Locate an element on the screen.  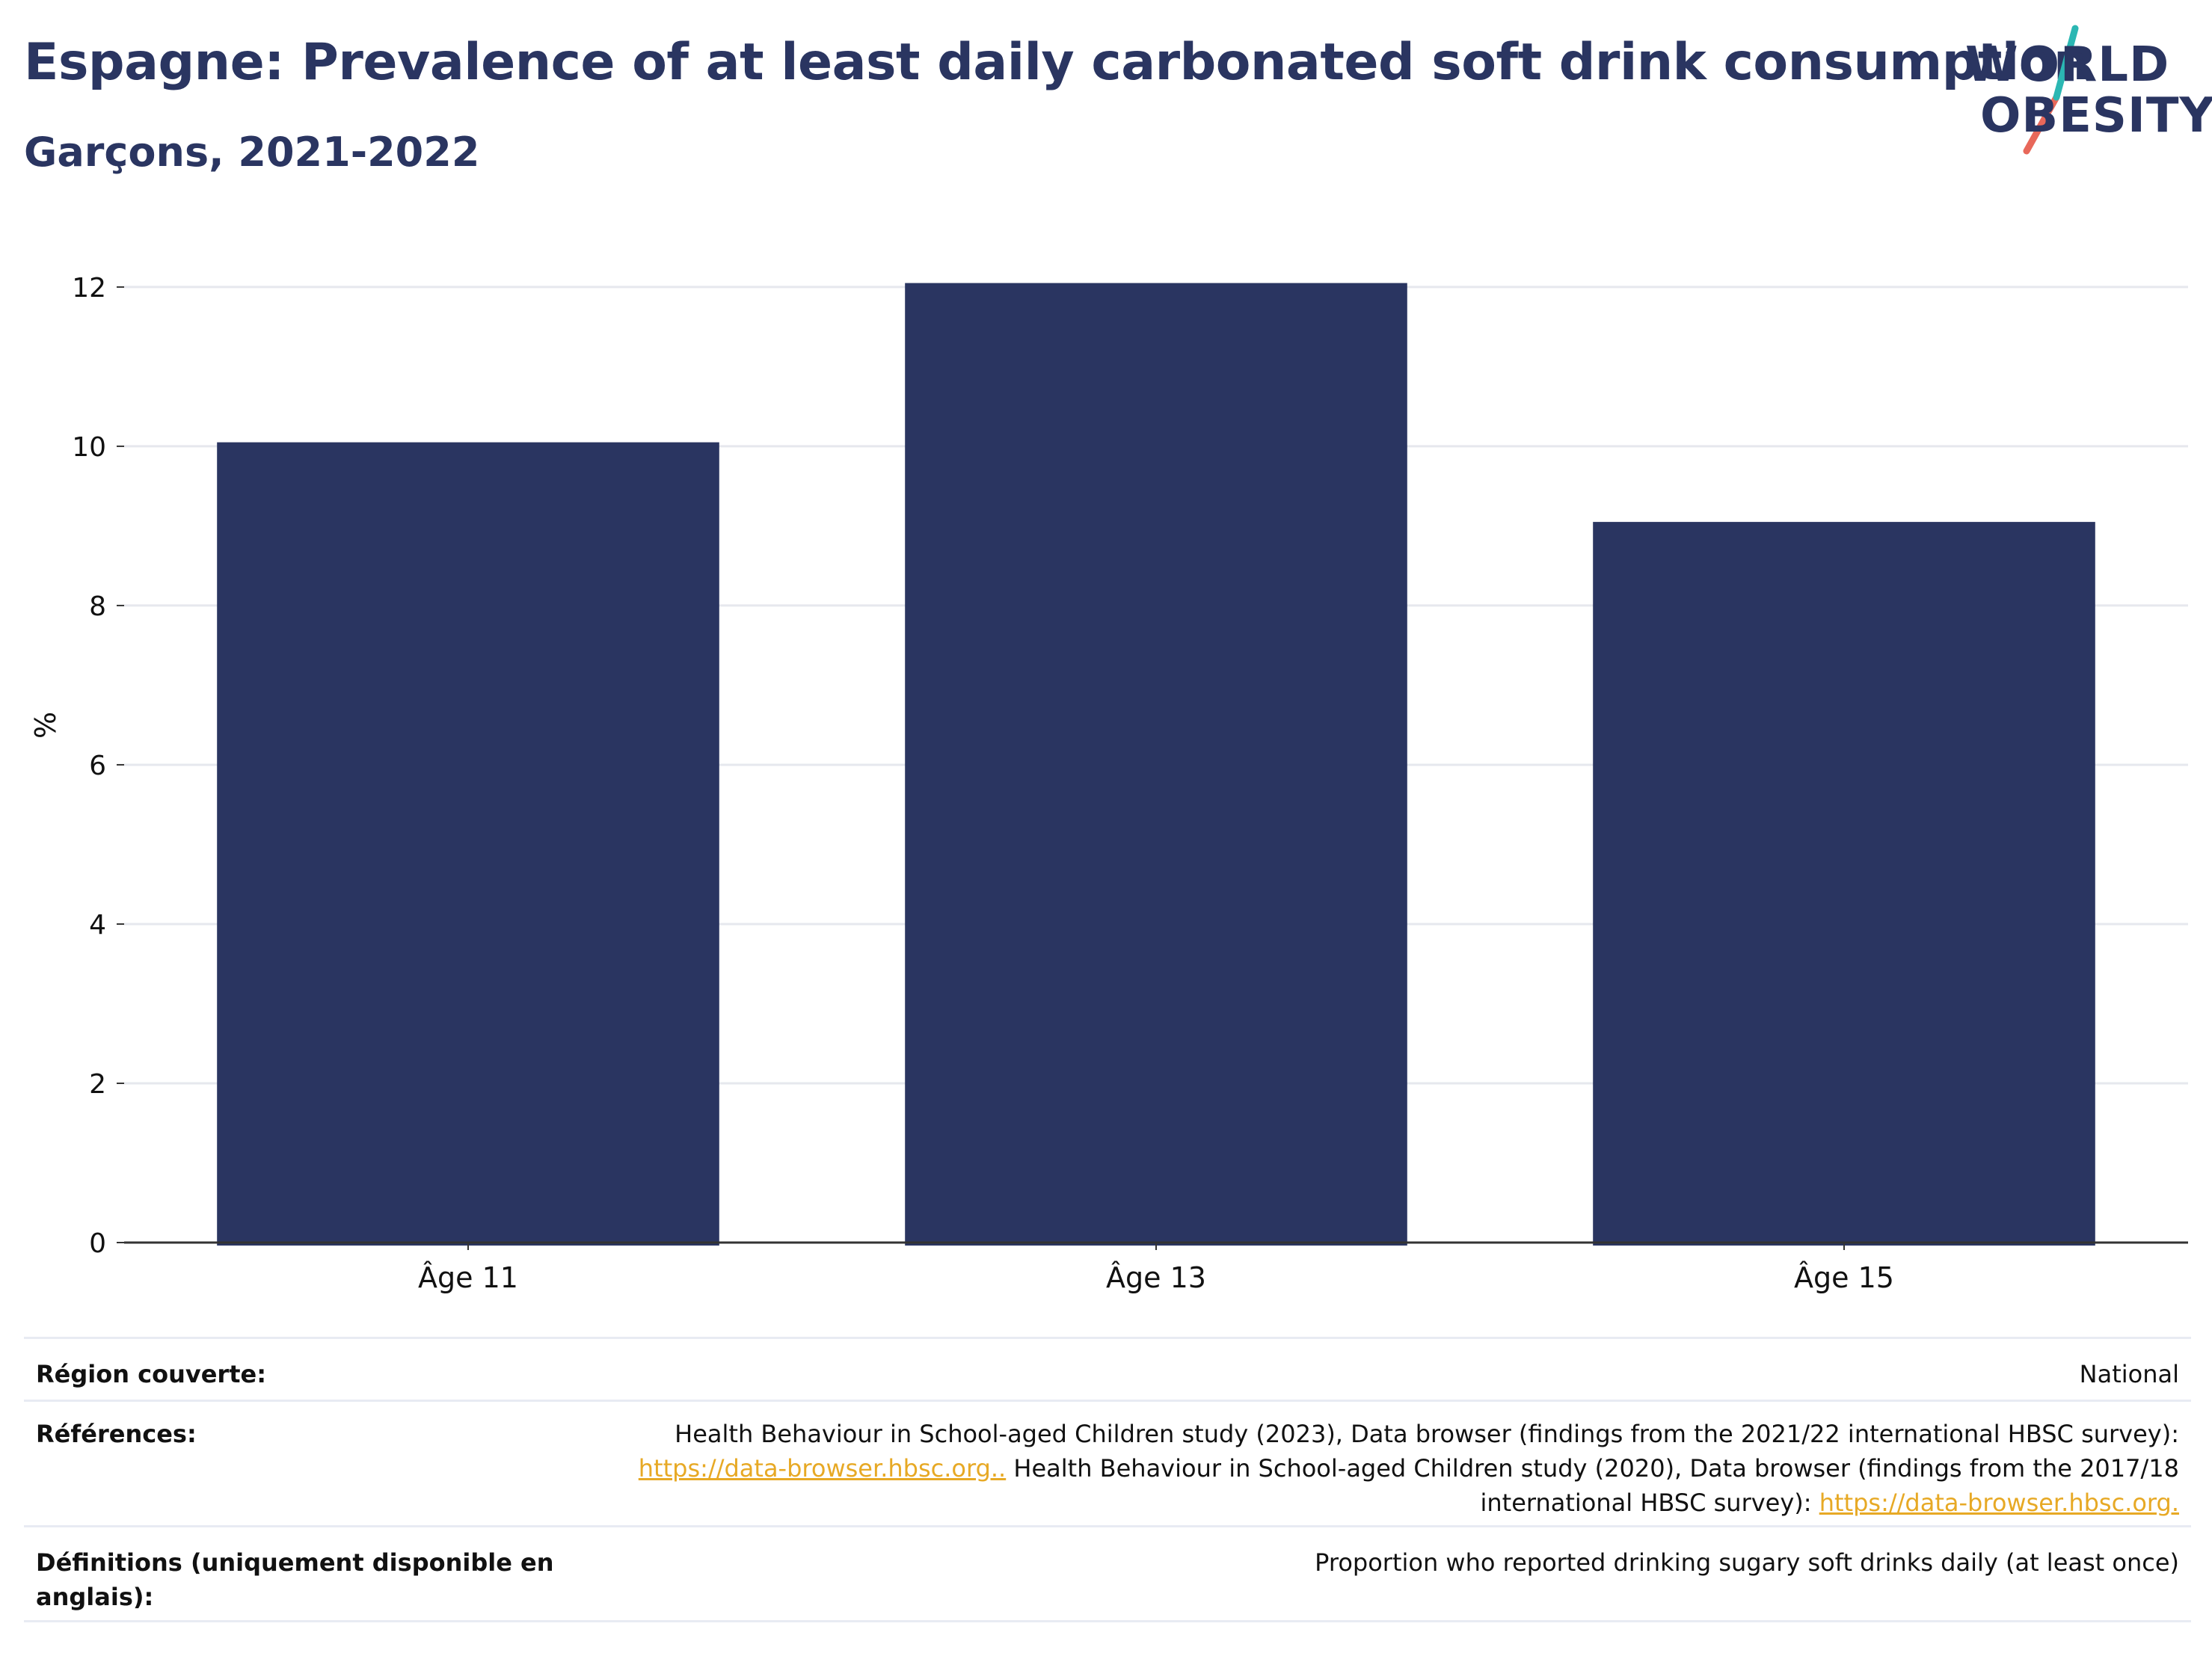
region-label: Région couverte: is located at coordinates (151, 1374).